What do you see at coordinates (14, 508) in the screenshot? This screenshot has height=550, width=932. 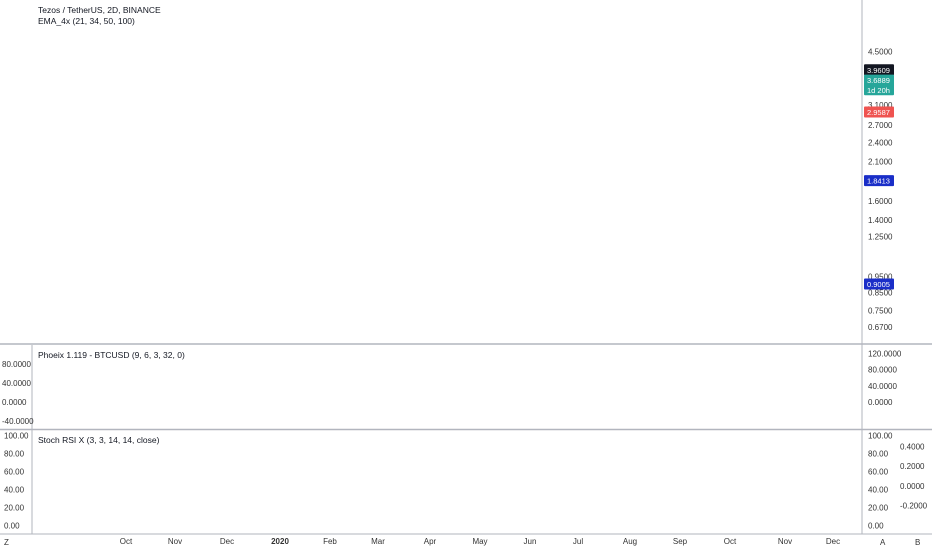 I see `stoch-left-tick: 20.00` at bounding box center [14, 508].